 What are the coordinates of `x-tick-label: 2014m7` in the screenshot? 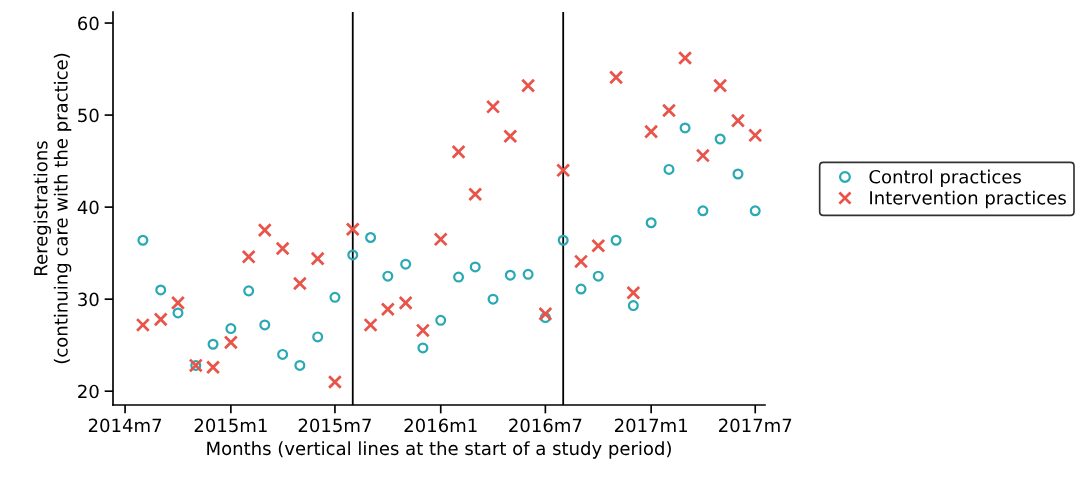 It's located at (125, 425).